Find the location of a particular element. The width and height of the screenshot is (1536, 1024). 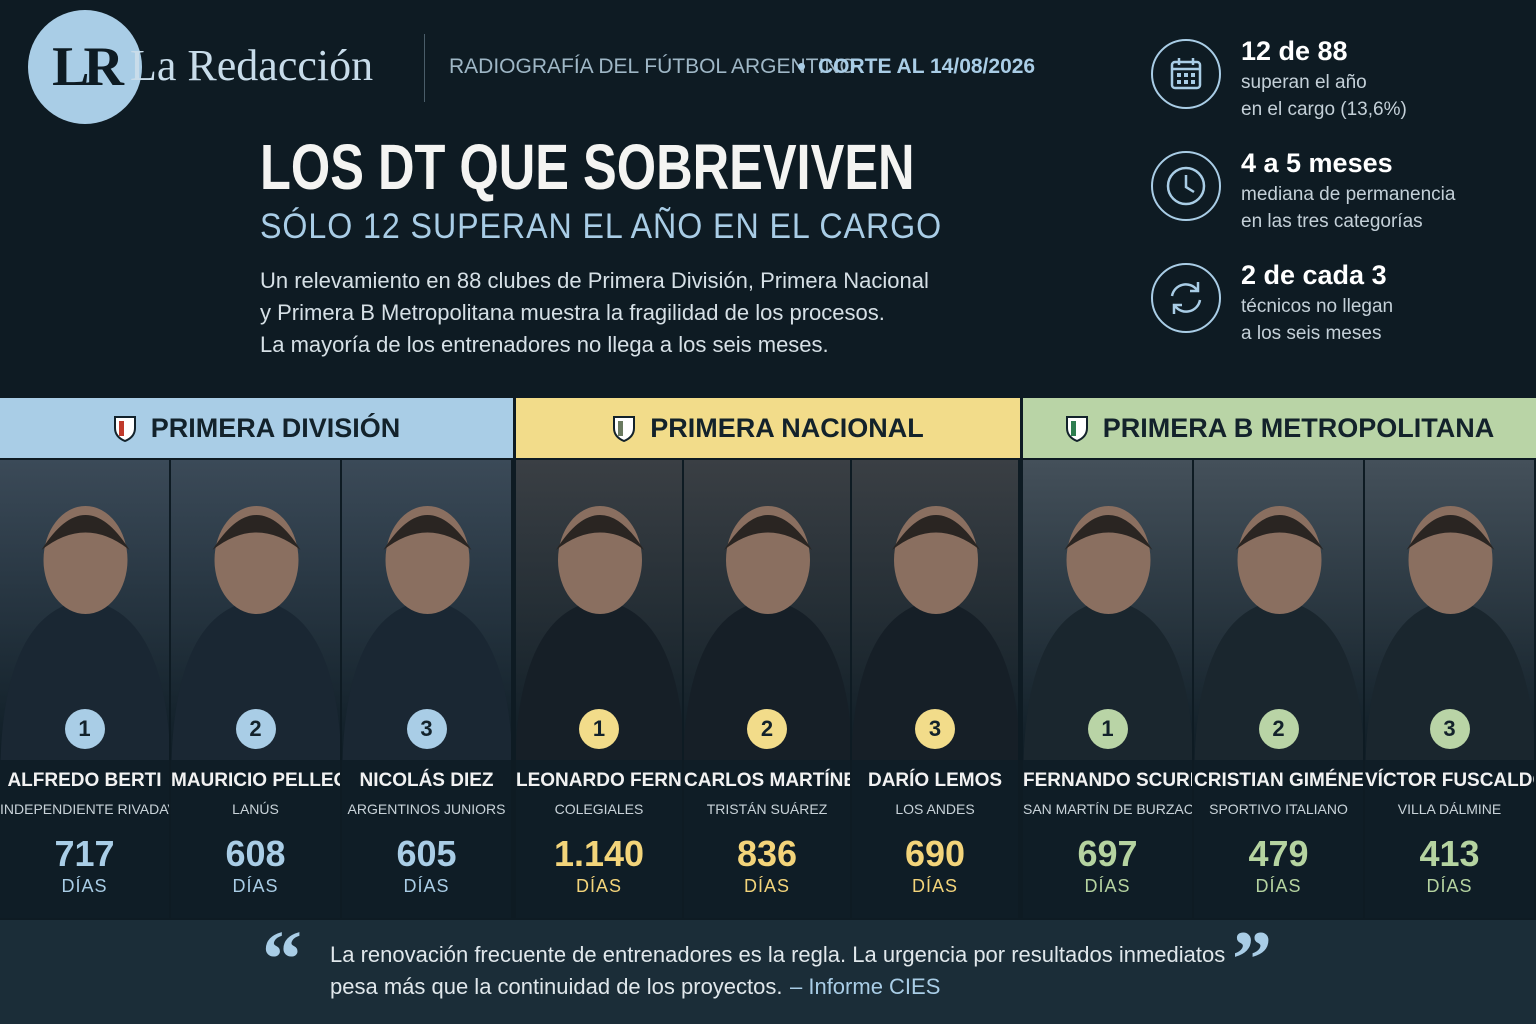

days-value: 697 is located at coordinates (1107, 853).